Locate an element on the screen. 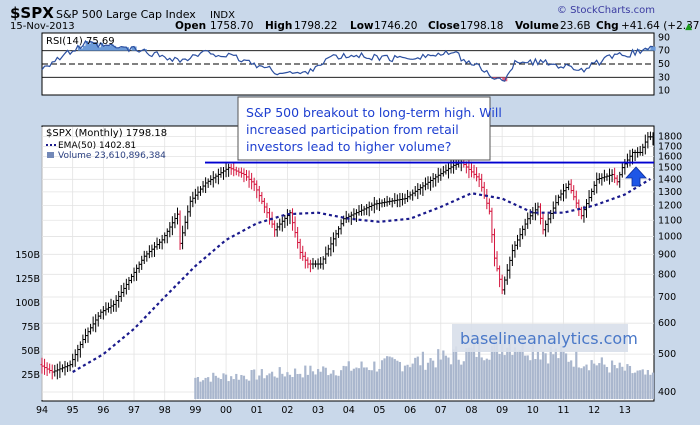  time-tick-label: 01 is located at coordinates (257, 410).